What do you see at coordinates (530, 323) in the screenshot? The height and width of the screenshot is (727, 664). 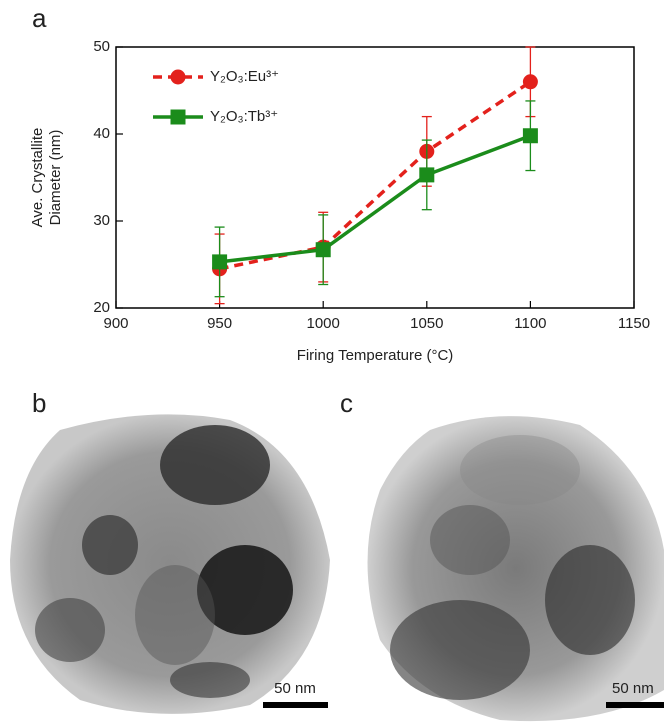 I see `x-tick-label: 1100` at bounding box center [530, 323].